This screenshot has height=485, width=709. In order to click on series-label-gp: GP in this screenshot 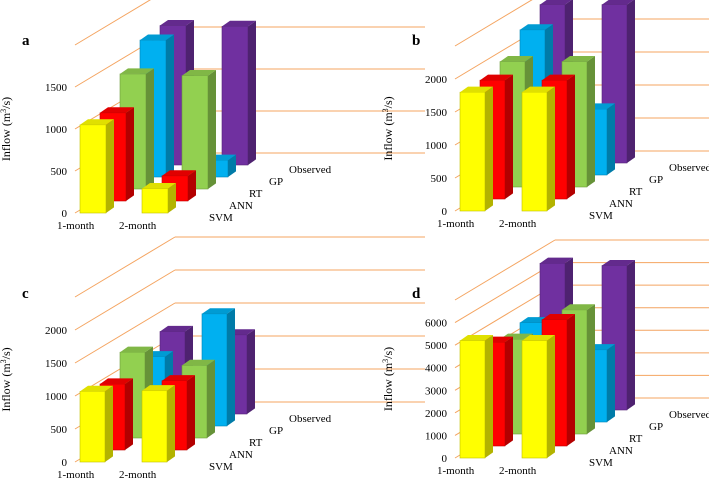, I will do `click(276, 431)`.